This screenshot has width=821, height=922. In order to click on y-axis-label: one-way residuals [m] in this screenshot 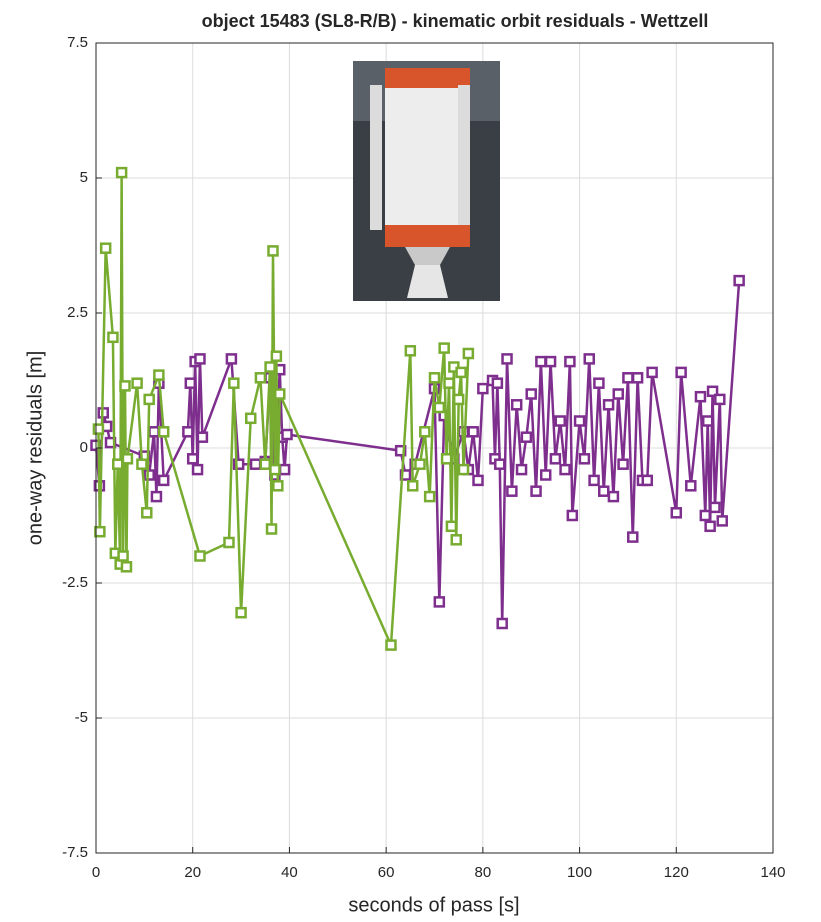, I will do `click(35, 448)`.